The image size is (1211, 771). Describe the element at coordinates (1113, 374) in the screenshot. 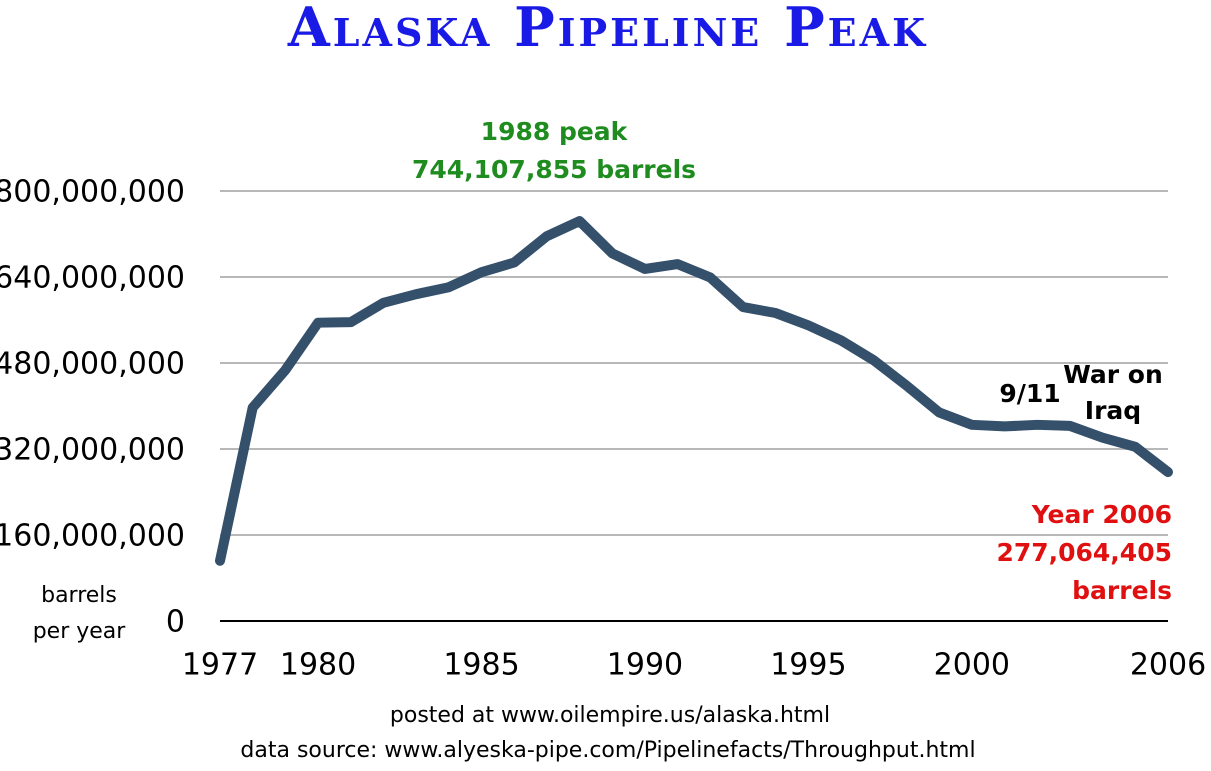

I see `annotation: War on` at that location.